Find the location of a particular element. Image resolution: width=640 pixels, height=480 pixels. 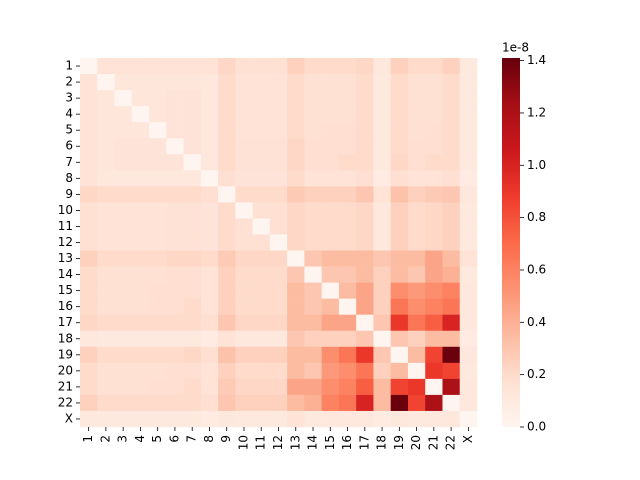

y-tick-label: 16 is located at coordinates (65, 306).